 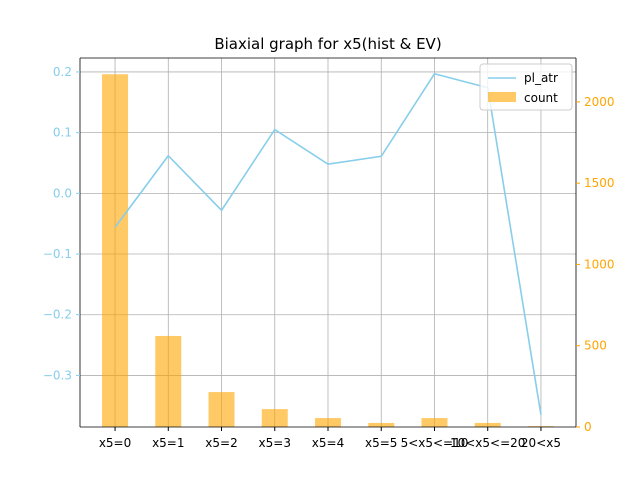 What do you see at coordinates (502, 97) in the screenshot?
I see `legend-bar-swatch` at bounding box center [502, 97].